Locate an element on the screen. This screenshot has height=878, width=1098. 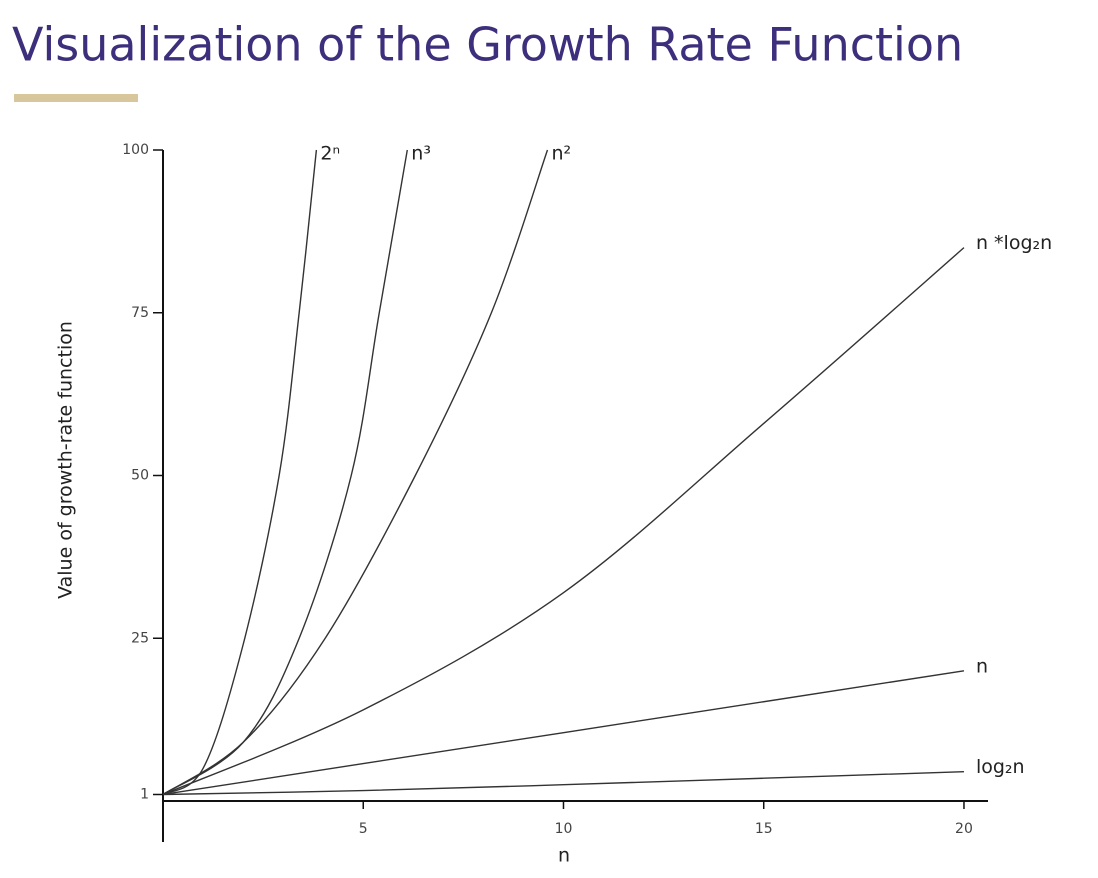
x-axis-label: n is located at coordinates (564, 856).